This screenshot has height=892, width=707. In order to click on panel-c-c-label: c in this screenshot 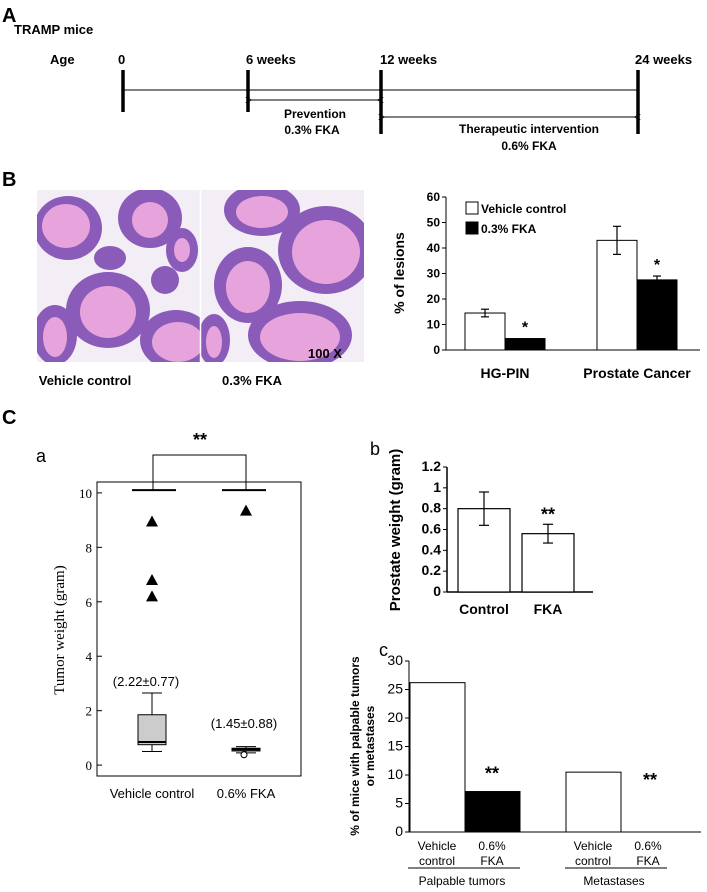, I will do `click(383, 650)`.